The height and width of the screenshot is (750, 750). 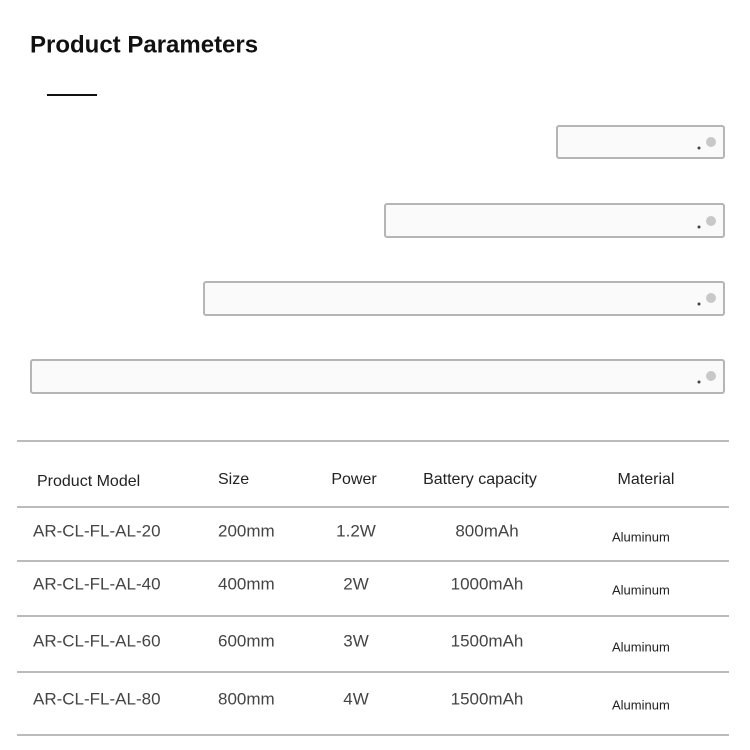 What do you see at coordinates (246, 698) in the screenshot?
I see `table-cell: 800mm` at bounding box center [246, 698].